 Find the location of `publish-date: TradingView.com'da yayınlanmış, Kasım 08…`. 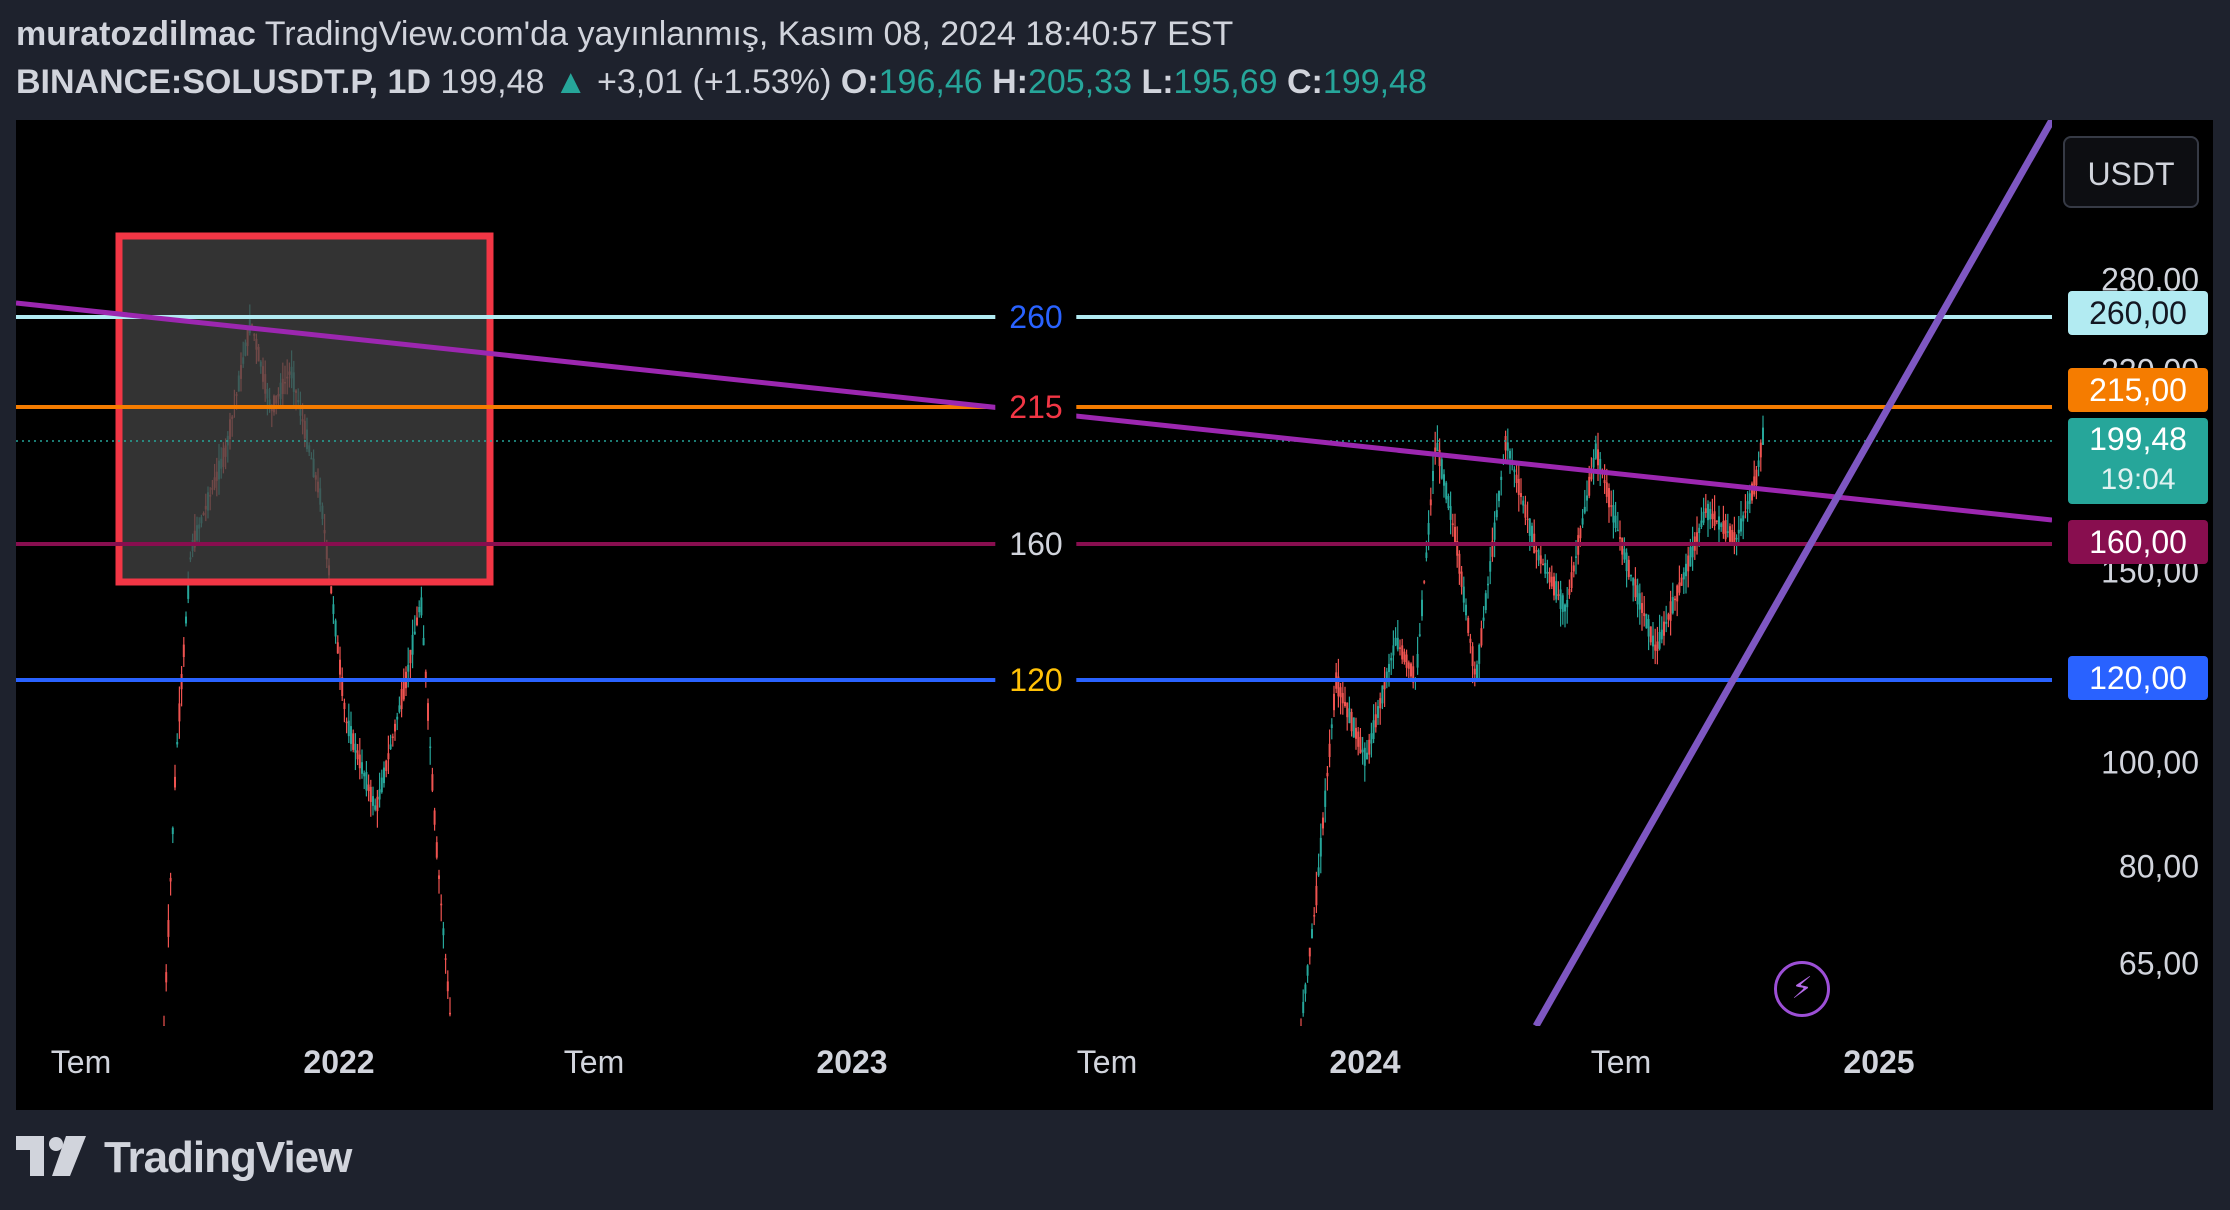

publish-date: TradingView.com'da yayınlanmış, Kasım 08… is located at coordinates (744, 34).